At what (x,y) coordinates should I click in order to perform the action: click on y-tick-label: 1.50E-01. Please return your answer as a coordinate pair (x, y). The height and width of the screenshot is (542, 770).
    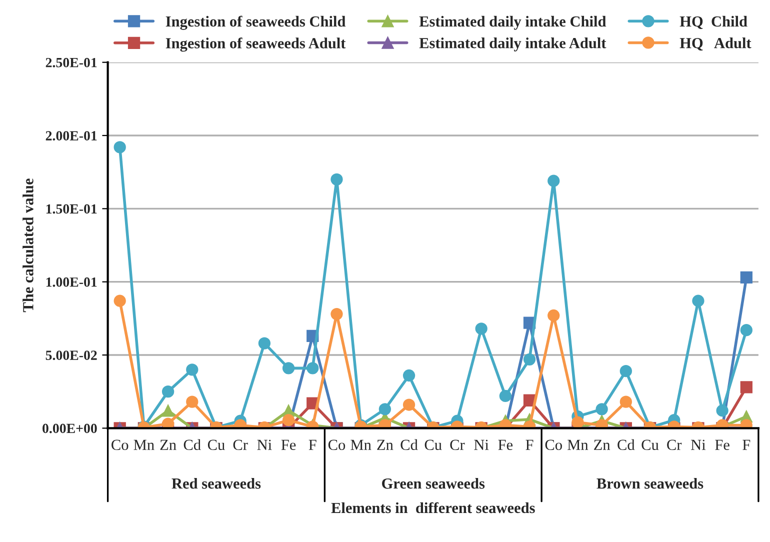
    Looking at the image, I should click on (71, 209).